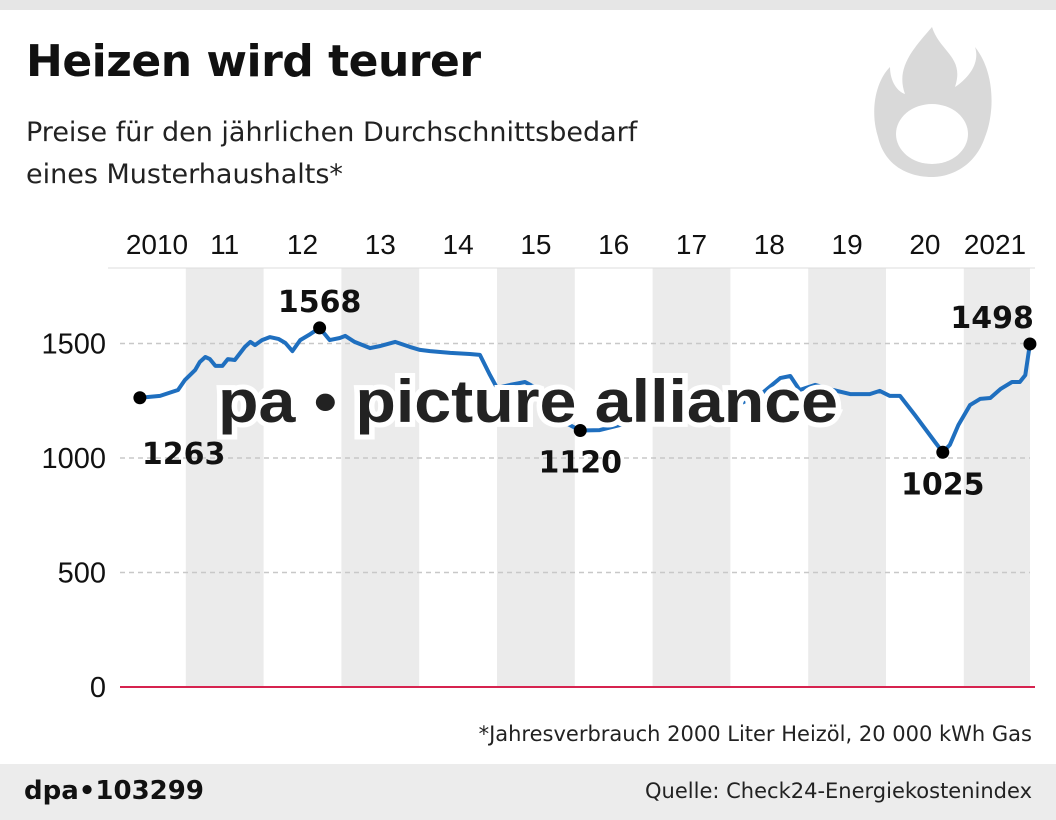 The image size is (1056, 820). I want to click on source: Quelle: Check24-Energiekostenindex, so click(838, 791).